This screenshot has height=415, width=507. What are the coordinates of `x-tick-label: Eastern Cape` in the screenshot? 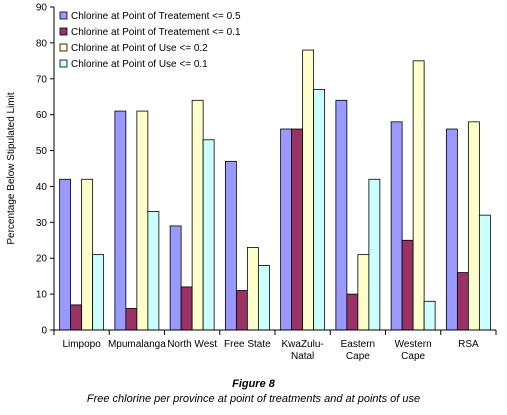 It's located at (358, 350).